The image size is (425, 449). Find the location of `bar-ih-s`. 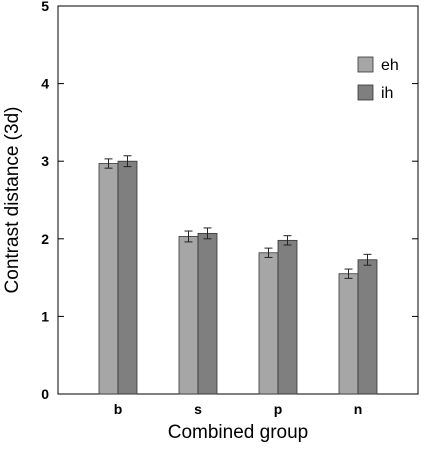

bar-ih-s is located at coordinates (207, 313).